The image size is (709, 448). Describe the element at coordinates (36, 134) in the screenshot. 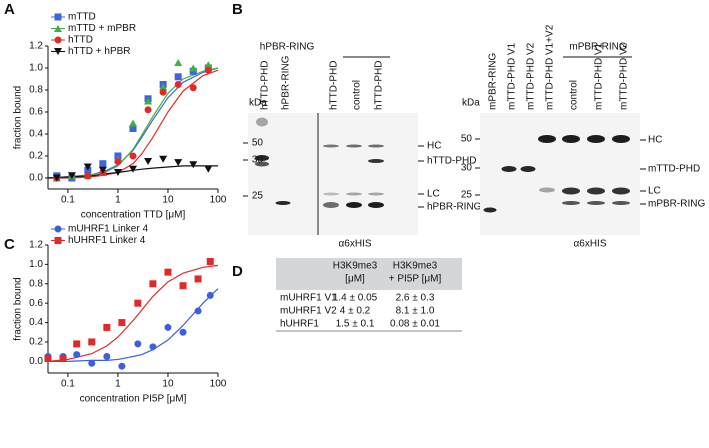

I see `y-tick-label: 0.4` at that location.